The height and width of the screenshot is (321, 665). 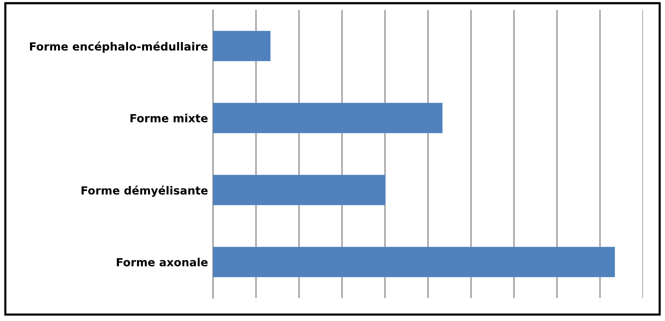 What do you see at coordinates (169, 118) in the screenshot?
I see `y-tick-label: Forme mixte` at bounding box center [169, 118].